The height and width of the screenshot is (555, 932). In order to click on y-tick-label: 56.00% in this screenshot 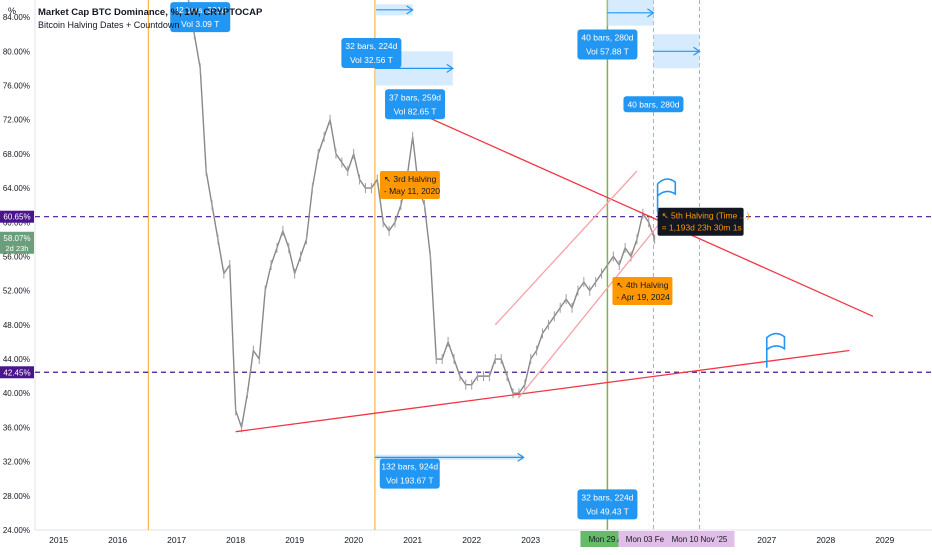, I will do `click(16, 256)`.